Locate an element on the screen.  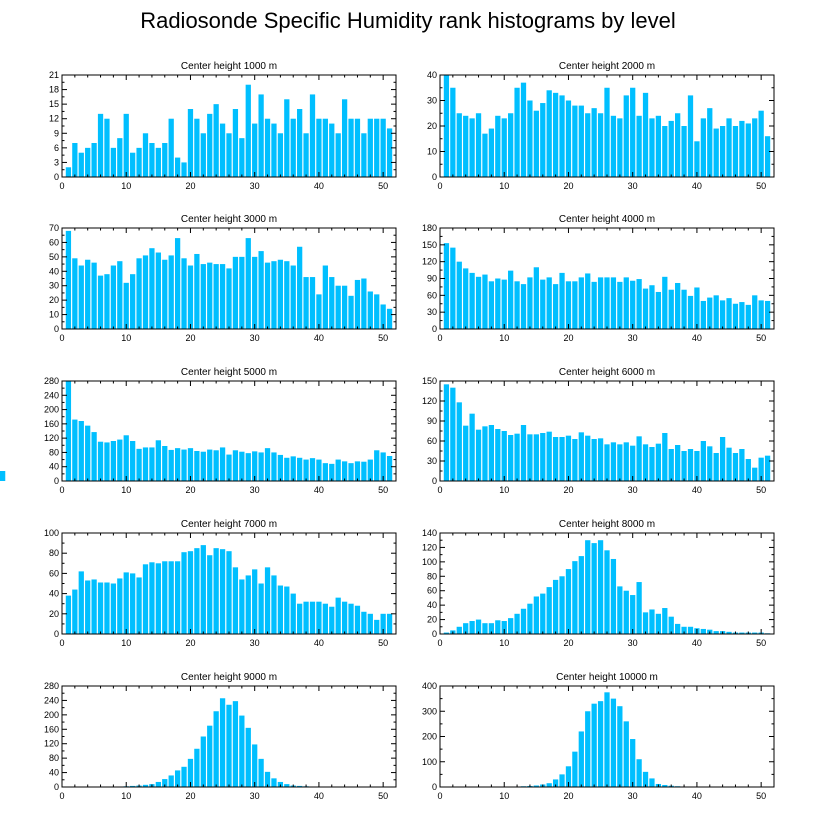
y-tick-label: 0 is located at coordinates (56, 329).